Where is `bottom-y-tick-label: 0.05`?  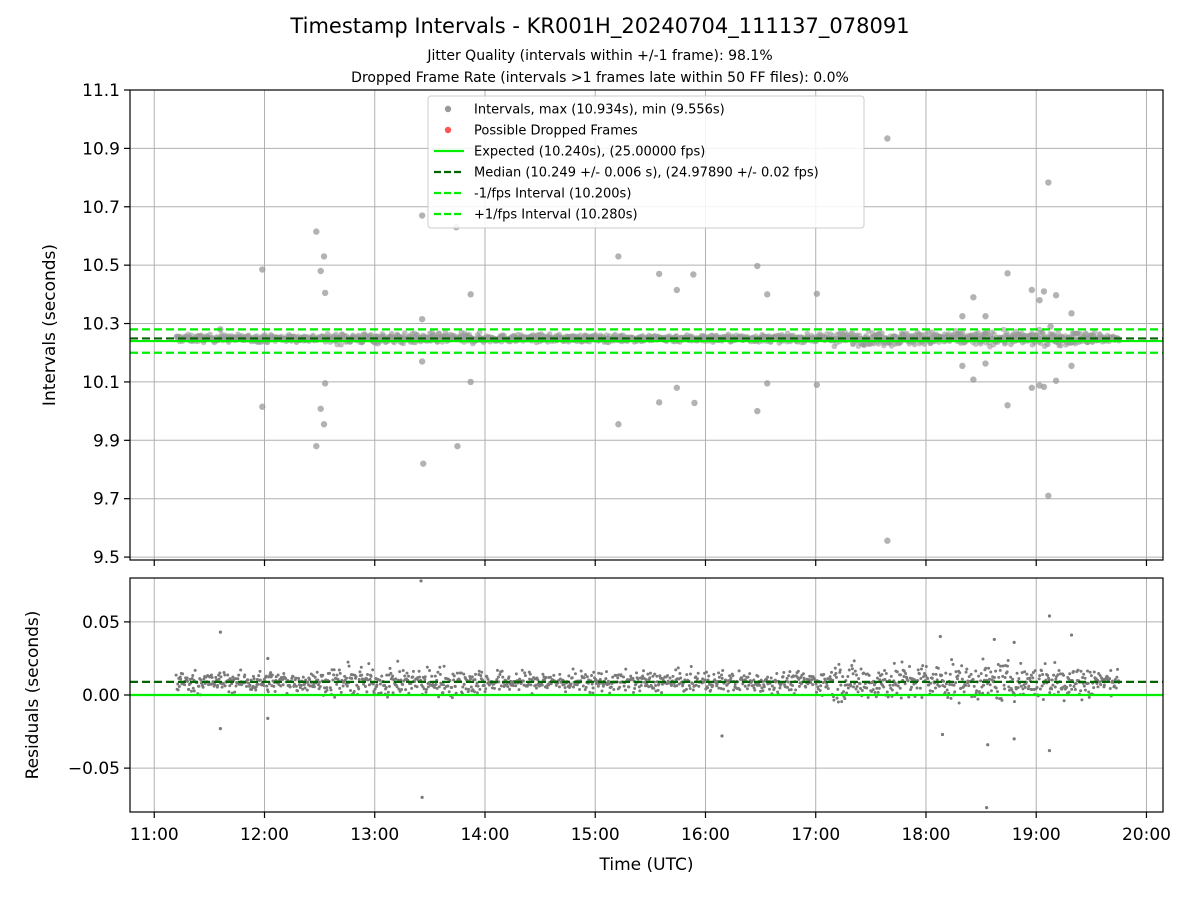 bottom-y-tick-label: 0.05 is located at coordinates (101, 623).